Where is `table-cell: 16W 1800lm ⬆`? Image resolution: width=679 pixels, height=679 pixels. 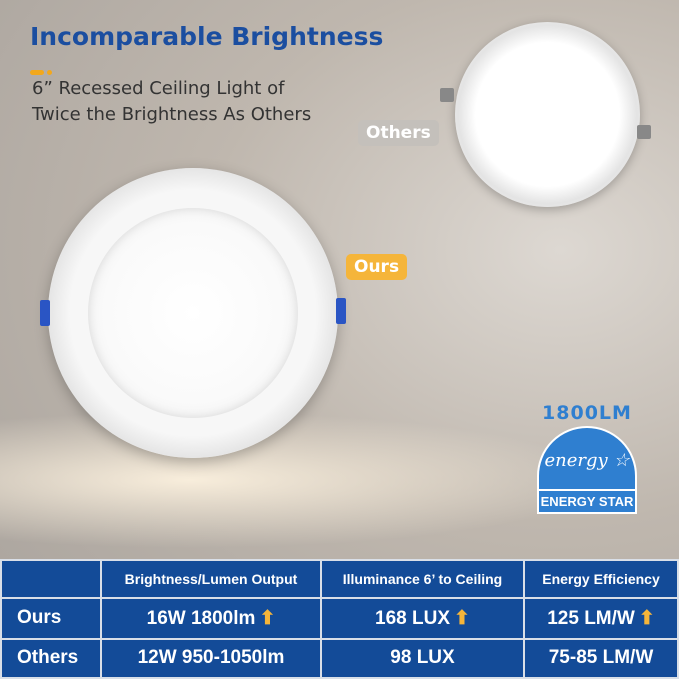 table-cell: 16W 1800lm ⬆ is located at coordinates (211, 618).